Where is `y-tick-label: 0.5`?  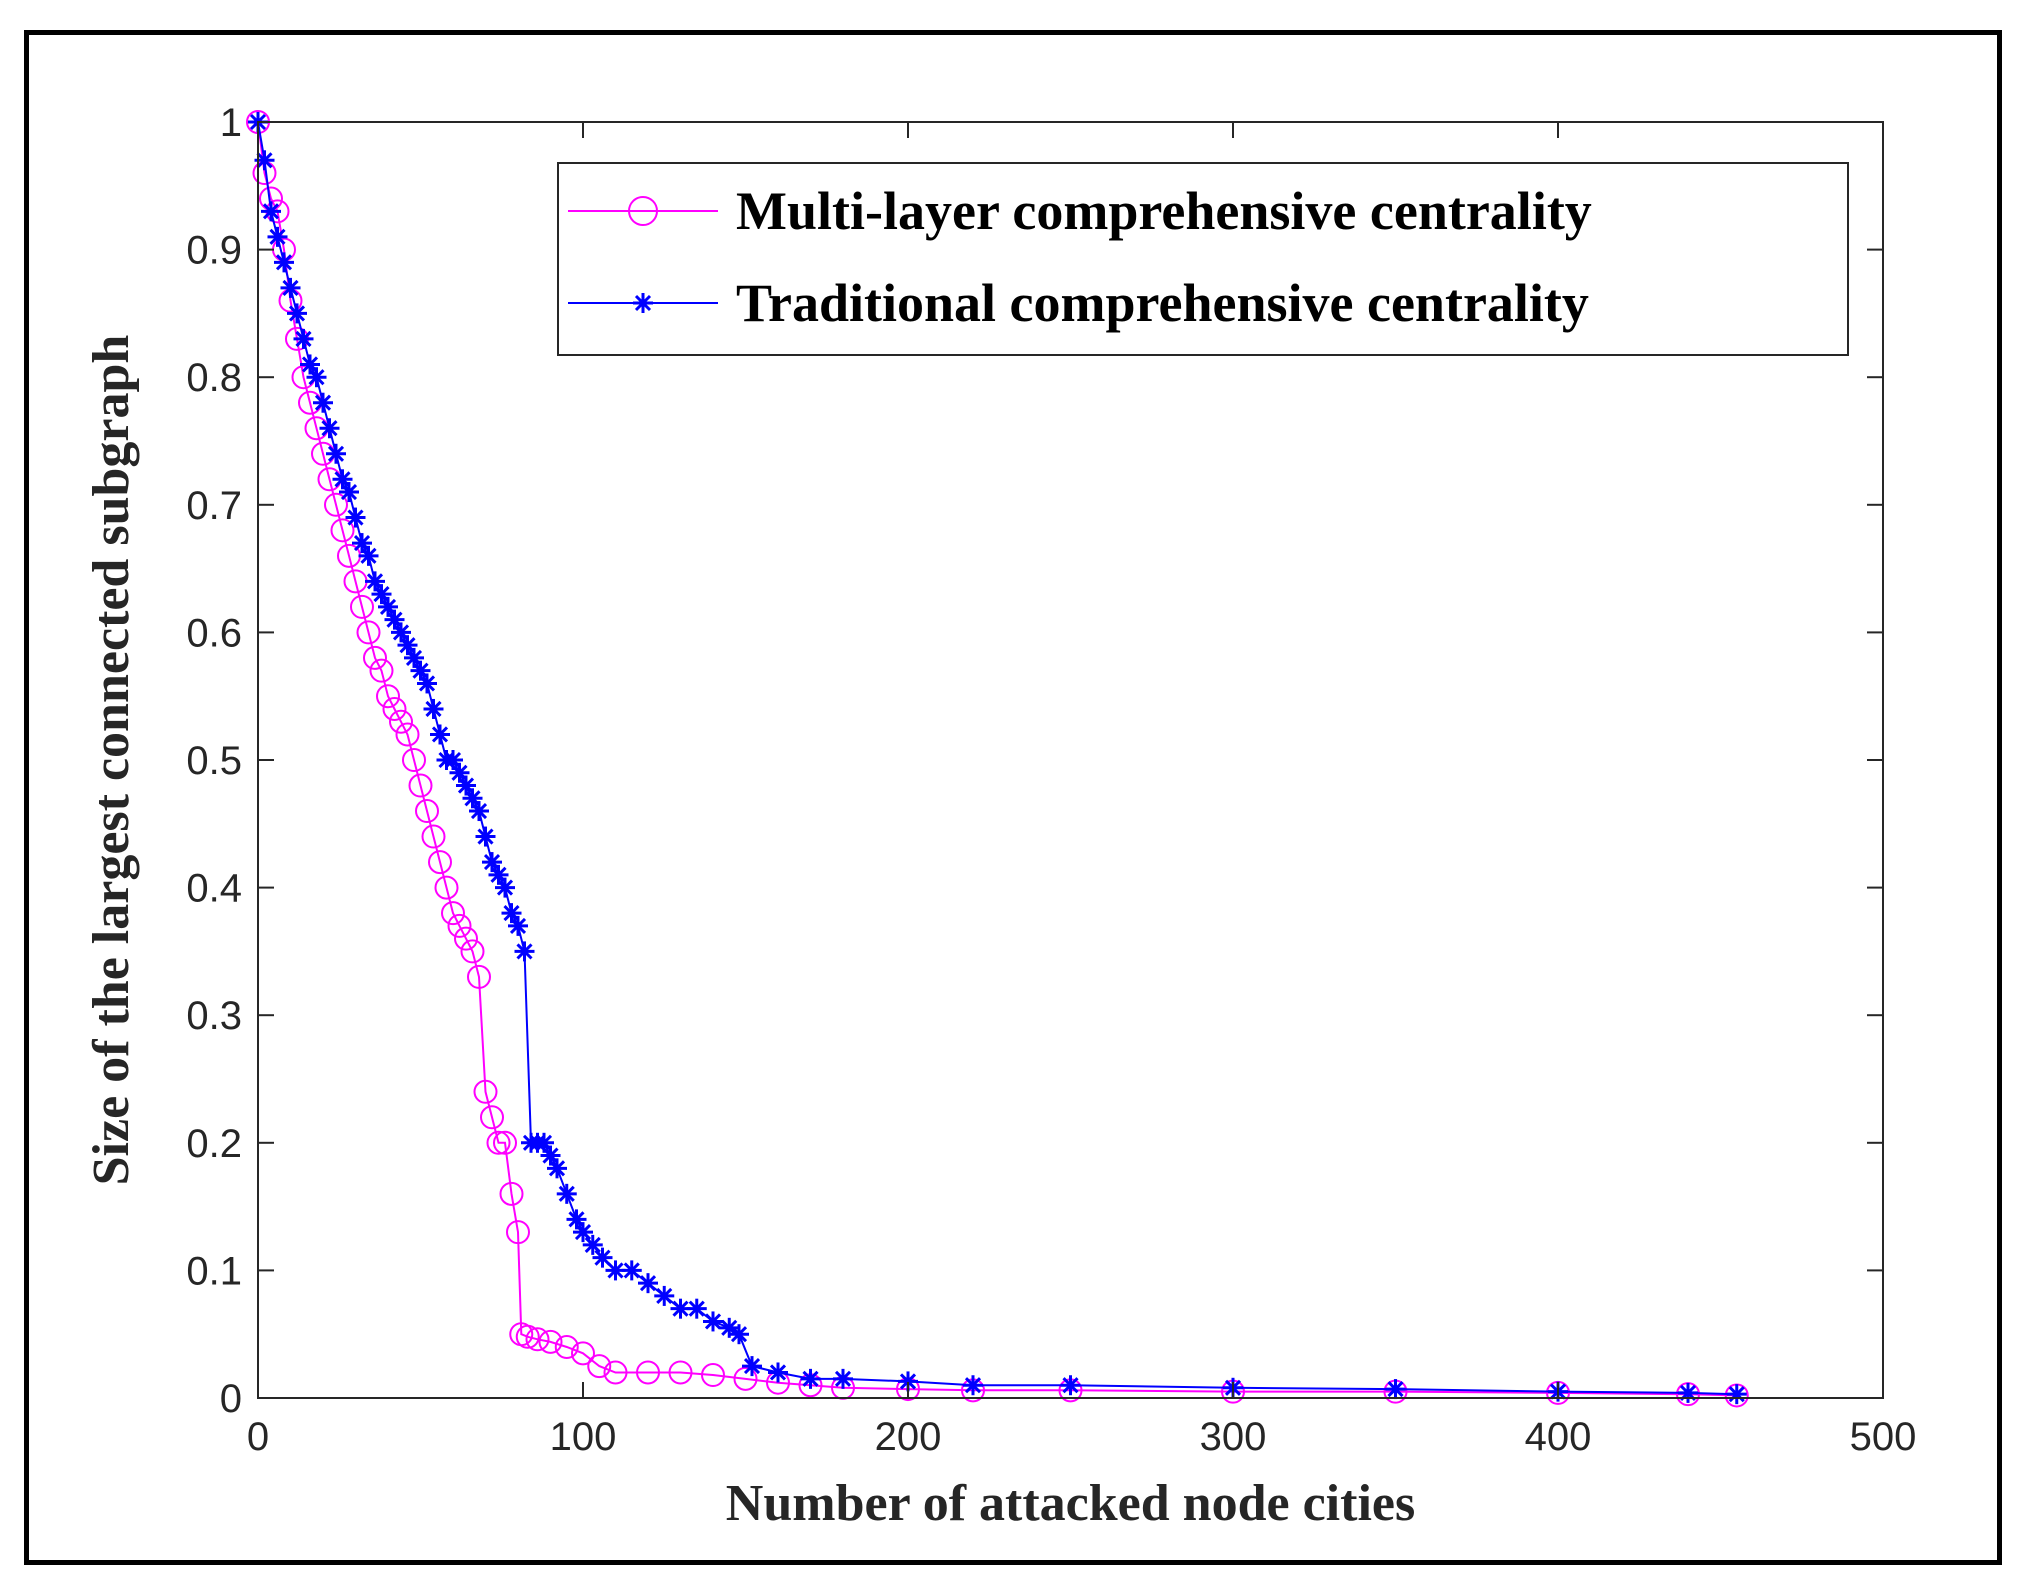
y-tick-label: 0.5 is located at coordinates (214, 761).